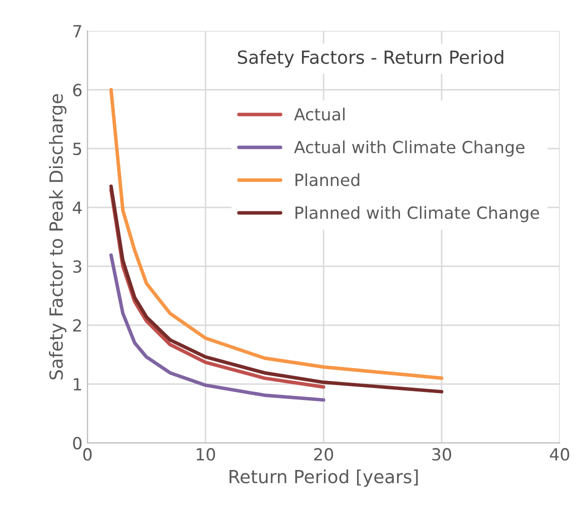 The width and height of the screenshot is (583, 515). I want to click on y-tick-label: 0, so click(77, 443).